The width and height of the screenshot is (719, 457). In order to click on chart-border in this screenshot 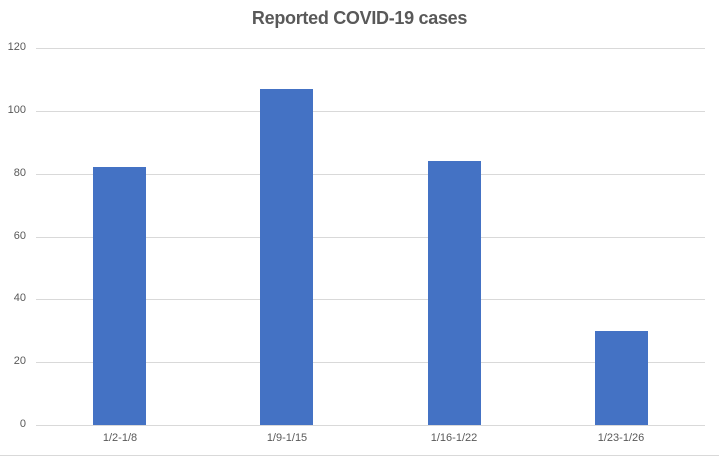, I will do `click(359, 455)`.